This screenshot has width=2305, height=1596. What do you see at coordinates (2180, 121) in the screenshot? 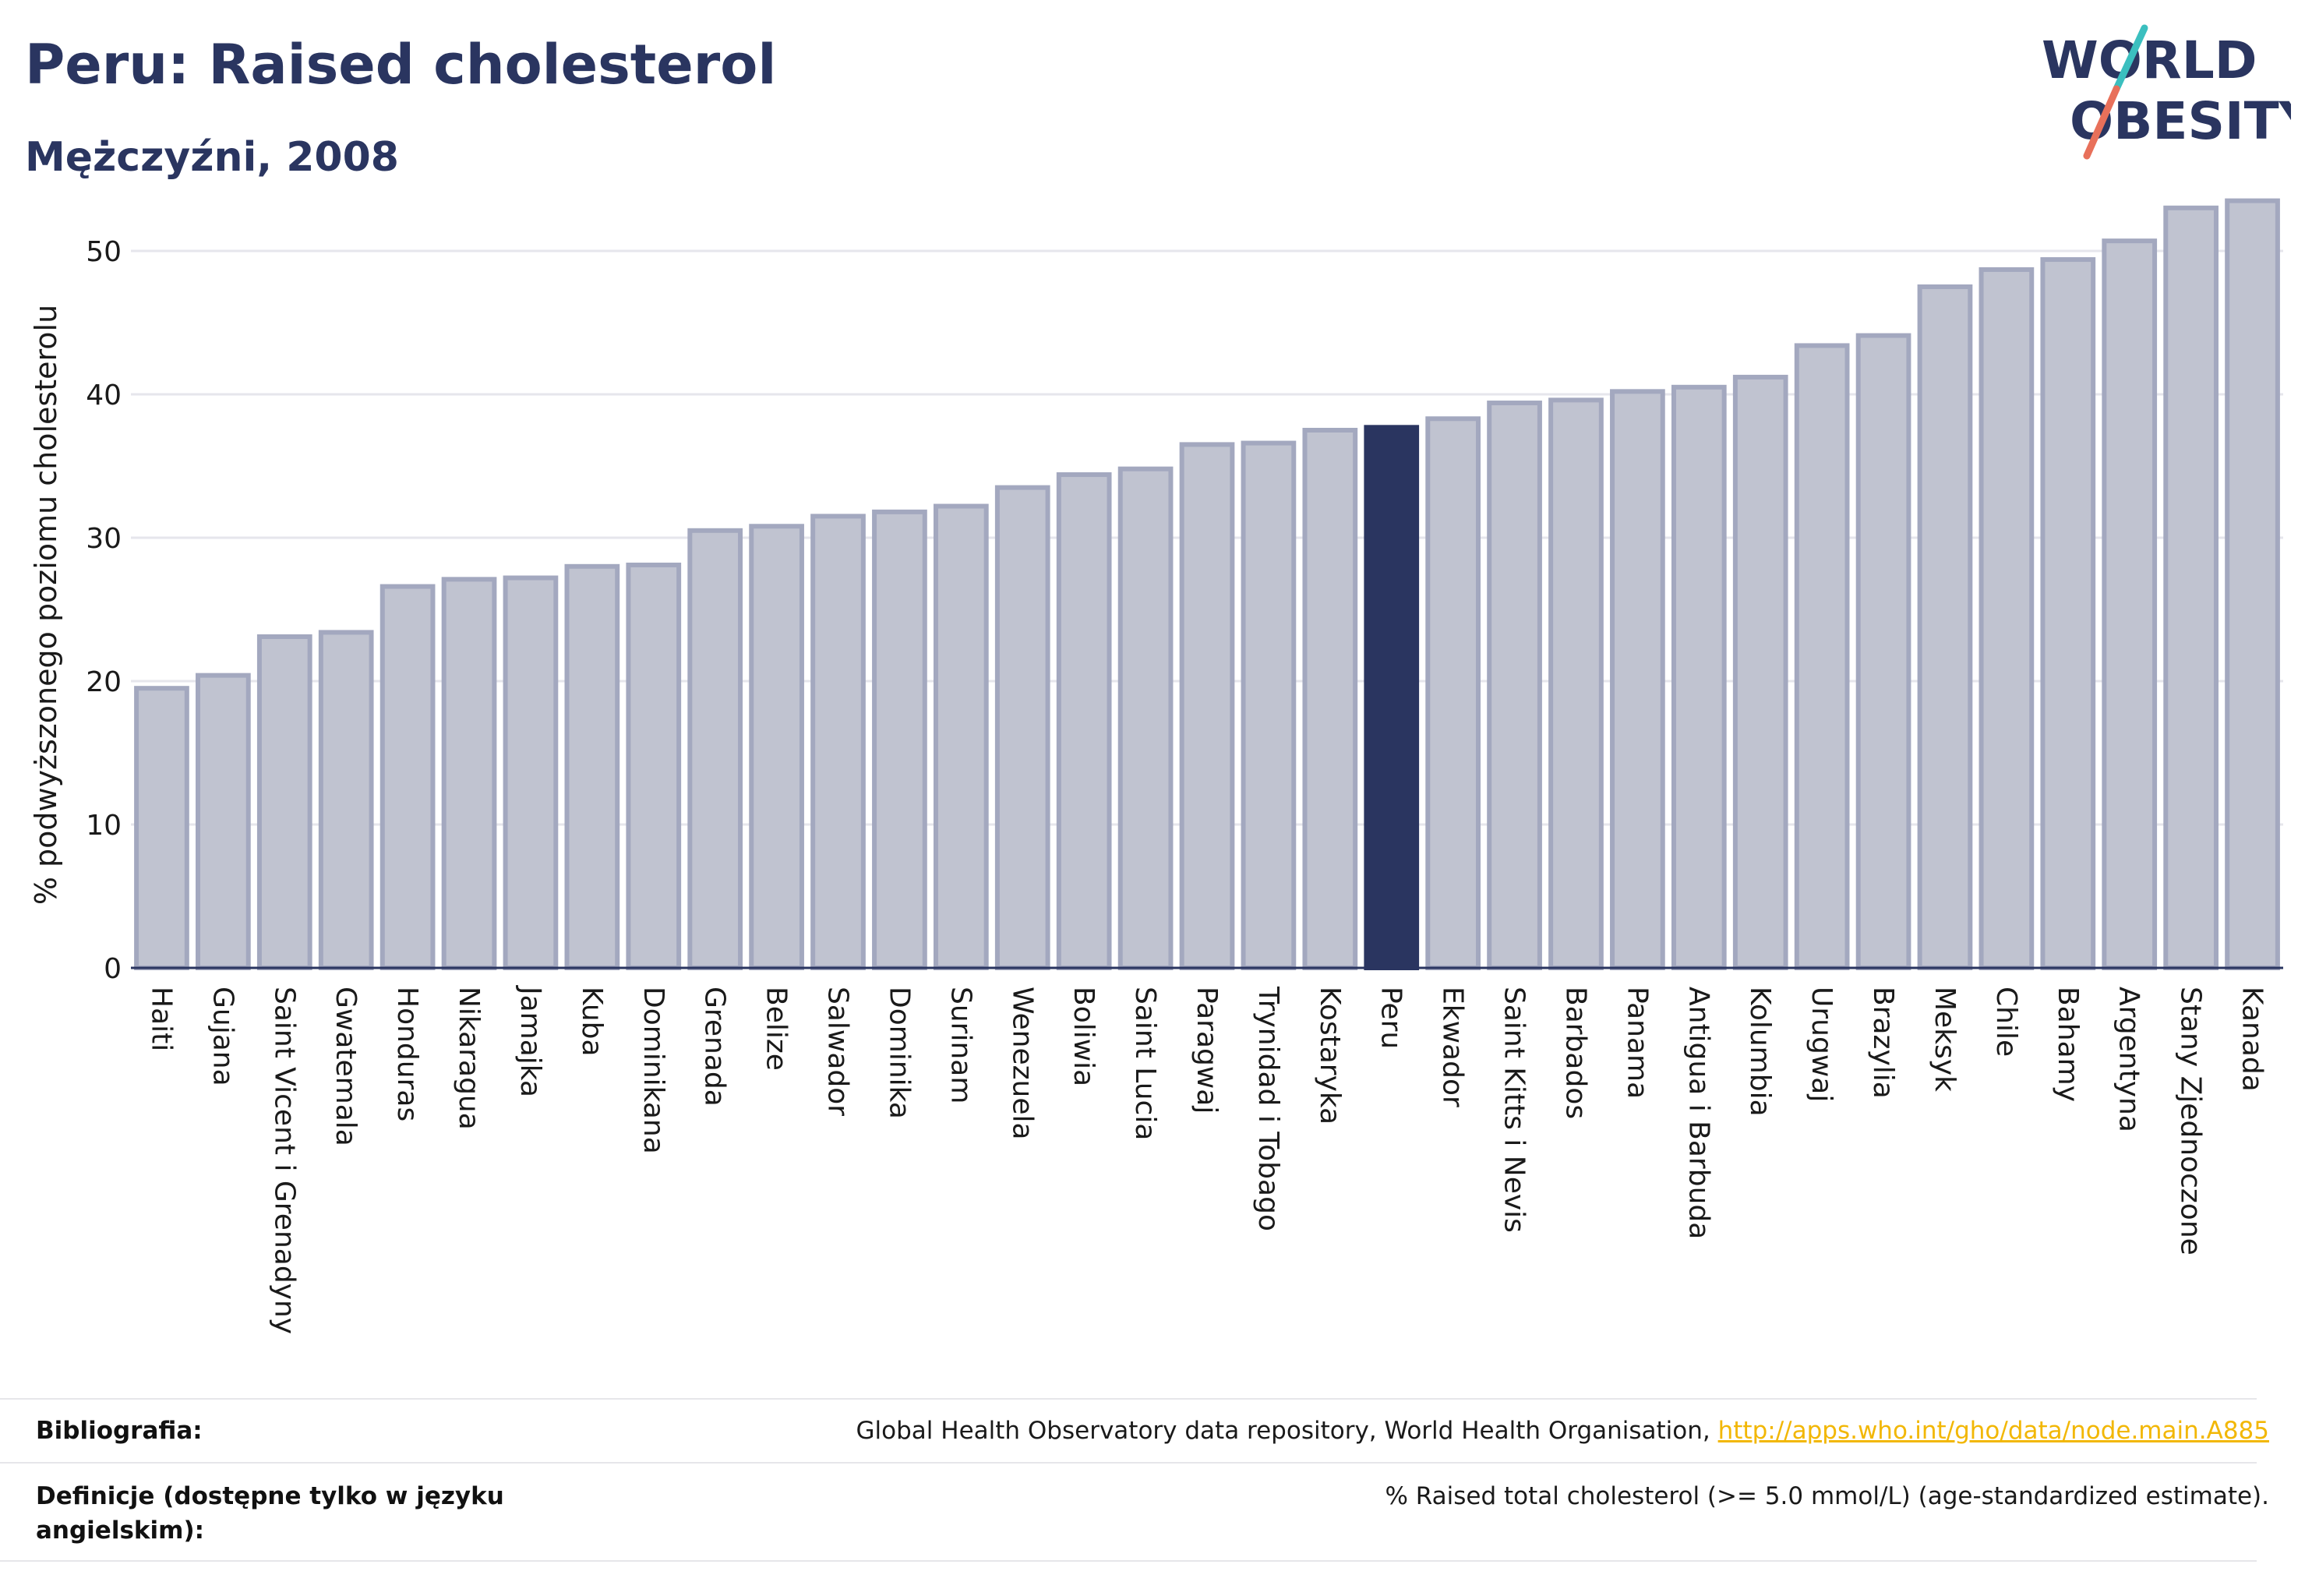
I see `logo-line-2: OBESITY` at bounding box center [2180, 121].